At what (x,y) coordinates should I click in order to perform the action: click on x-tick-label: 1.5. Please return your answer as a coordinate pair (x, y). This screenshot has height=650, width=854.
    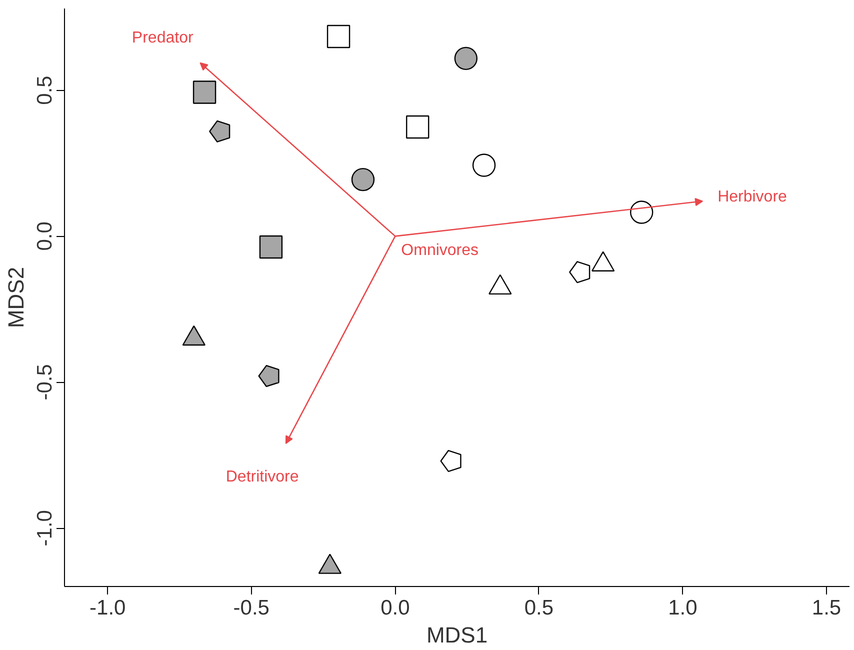
    Looking at the image, I should click on (827, 608).